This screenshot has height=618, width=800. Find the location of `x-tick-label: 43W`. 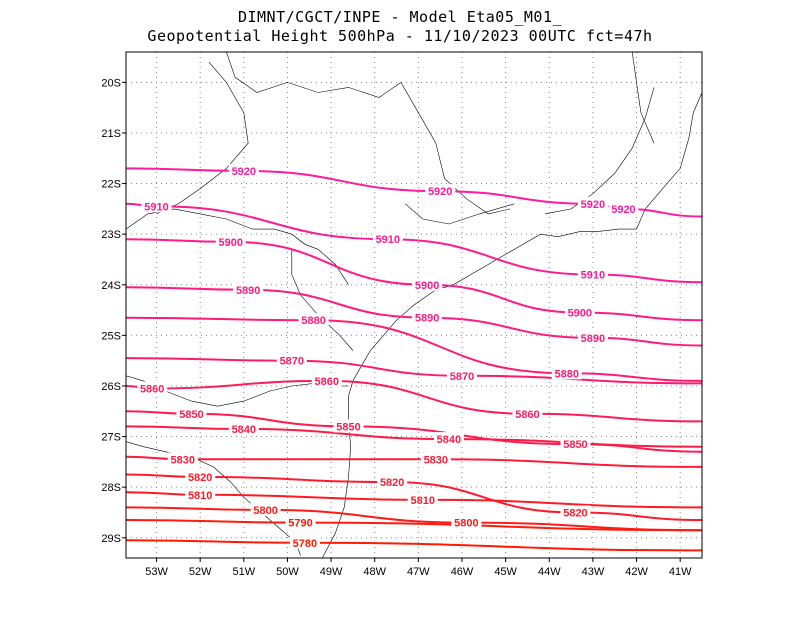

x-tick-label: 43W is located at coordinates (593, 572).